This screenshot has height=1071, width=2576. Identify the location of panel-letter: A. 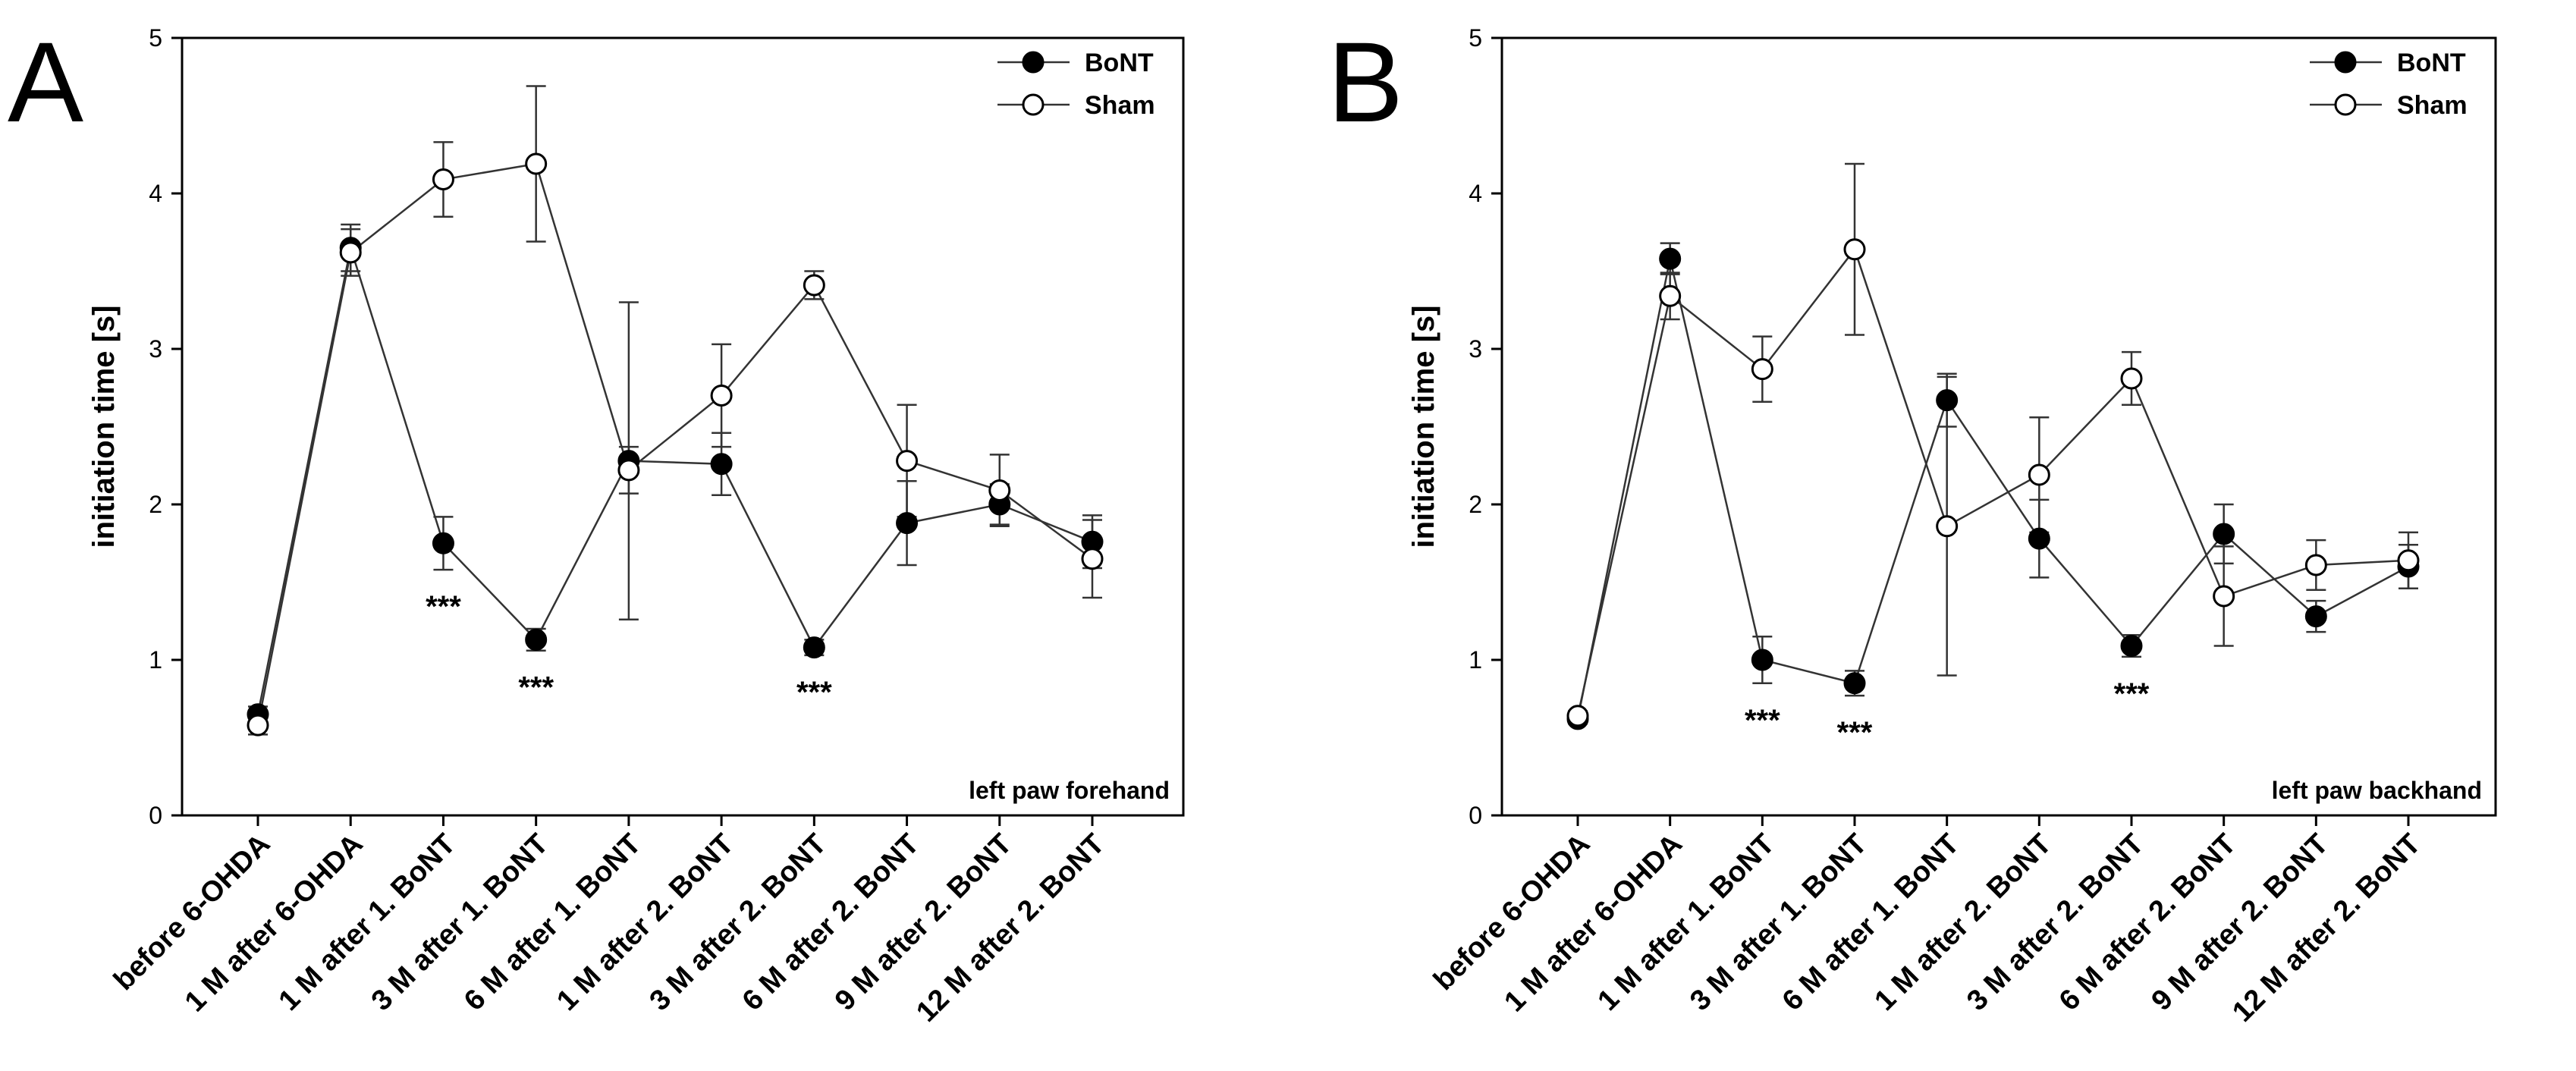
(45, 82).